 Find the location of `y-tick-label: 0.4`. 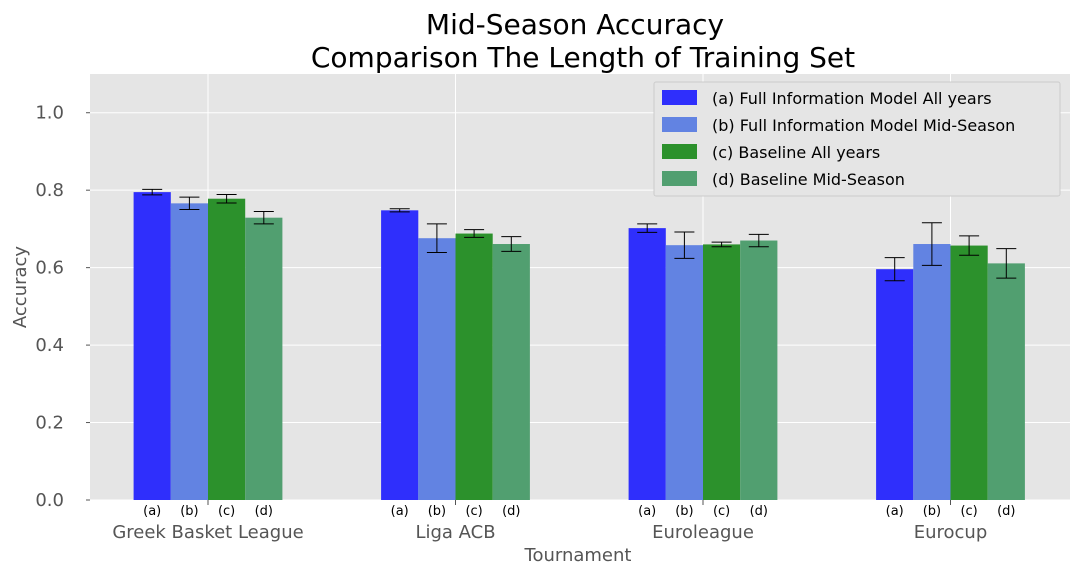

y-tick-label: 0.4 is located at coordinates (49, 345).